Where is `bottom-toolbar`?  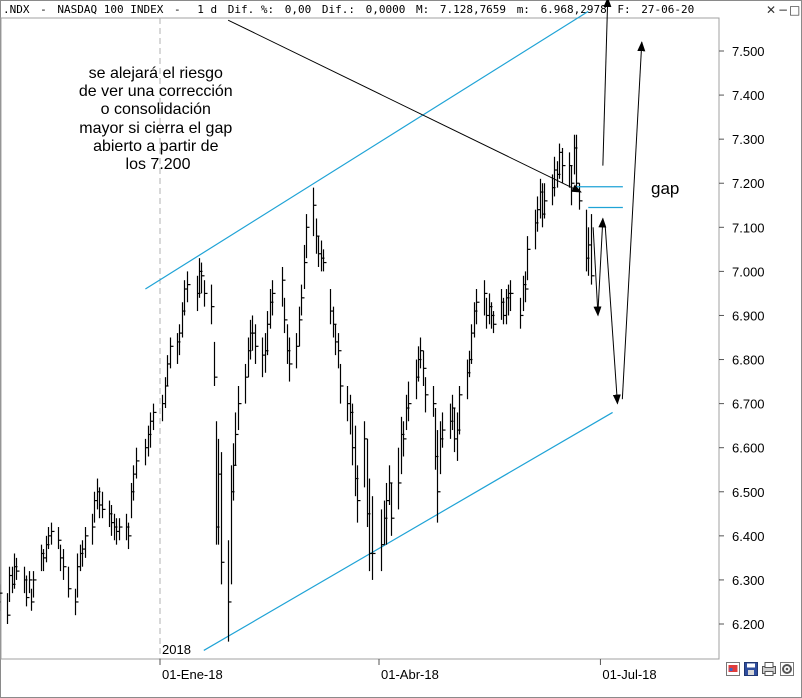
bottom-toolbar is located at coordinates (760, 669).